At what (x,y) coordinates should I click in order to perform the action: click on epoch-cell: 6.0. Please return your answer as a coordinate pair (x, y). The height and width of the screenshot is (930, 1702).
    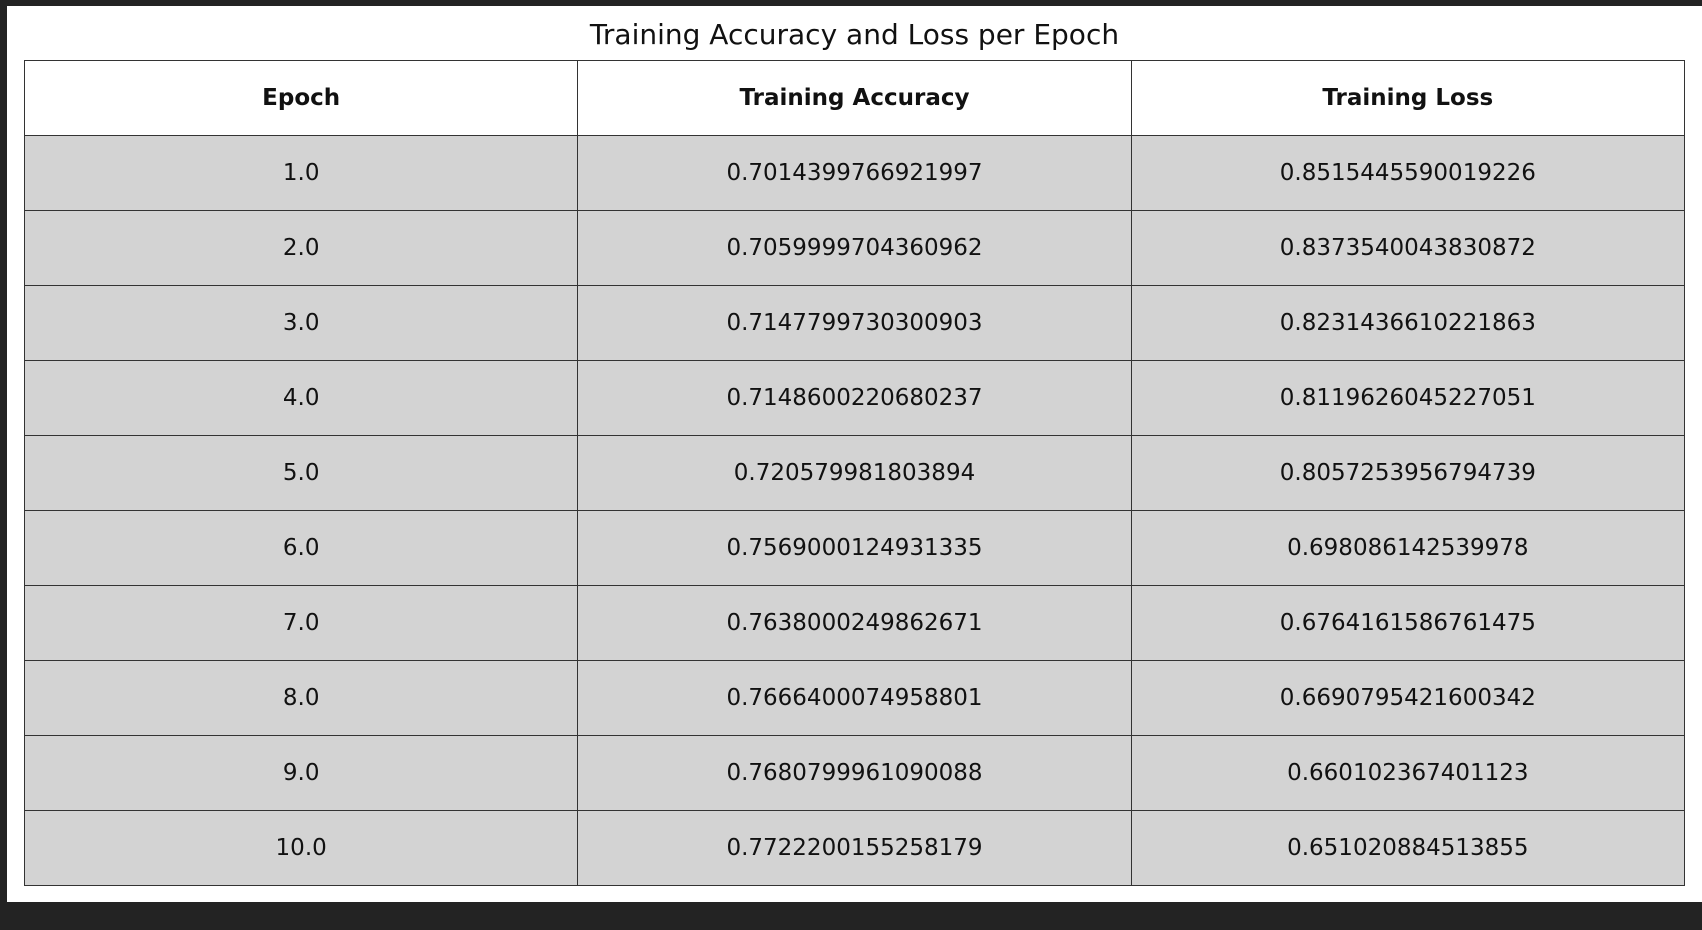
    Looking at the image, I should click on (301, 548).